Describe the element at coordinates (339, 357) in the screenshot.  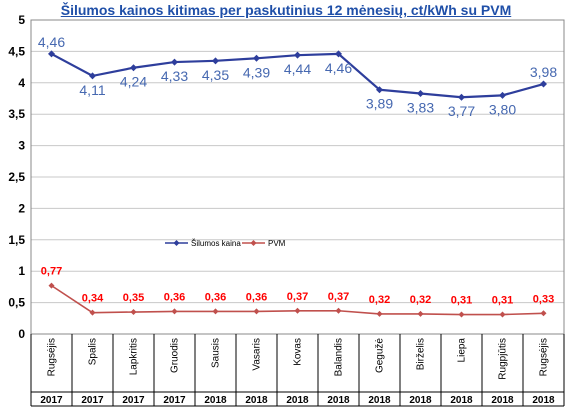
I see `x-tick-label: Balandis` at that location.